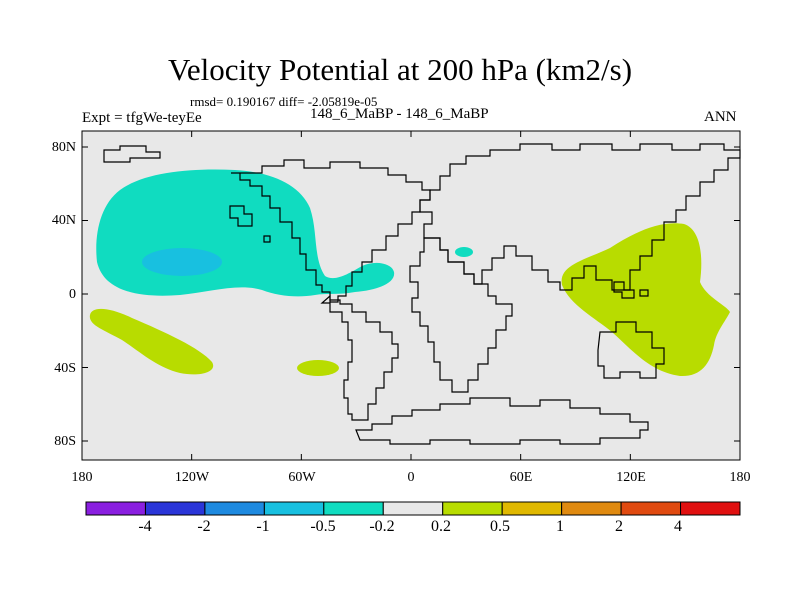 Image resolution: width=800 pixels, height=600 pixels. I want to click on lat-label-80s: 80S, so click(65, 441).